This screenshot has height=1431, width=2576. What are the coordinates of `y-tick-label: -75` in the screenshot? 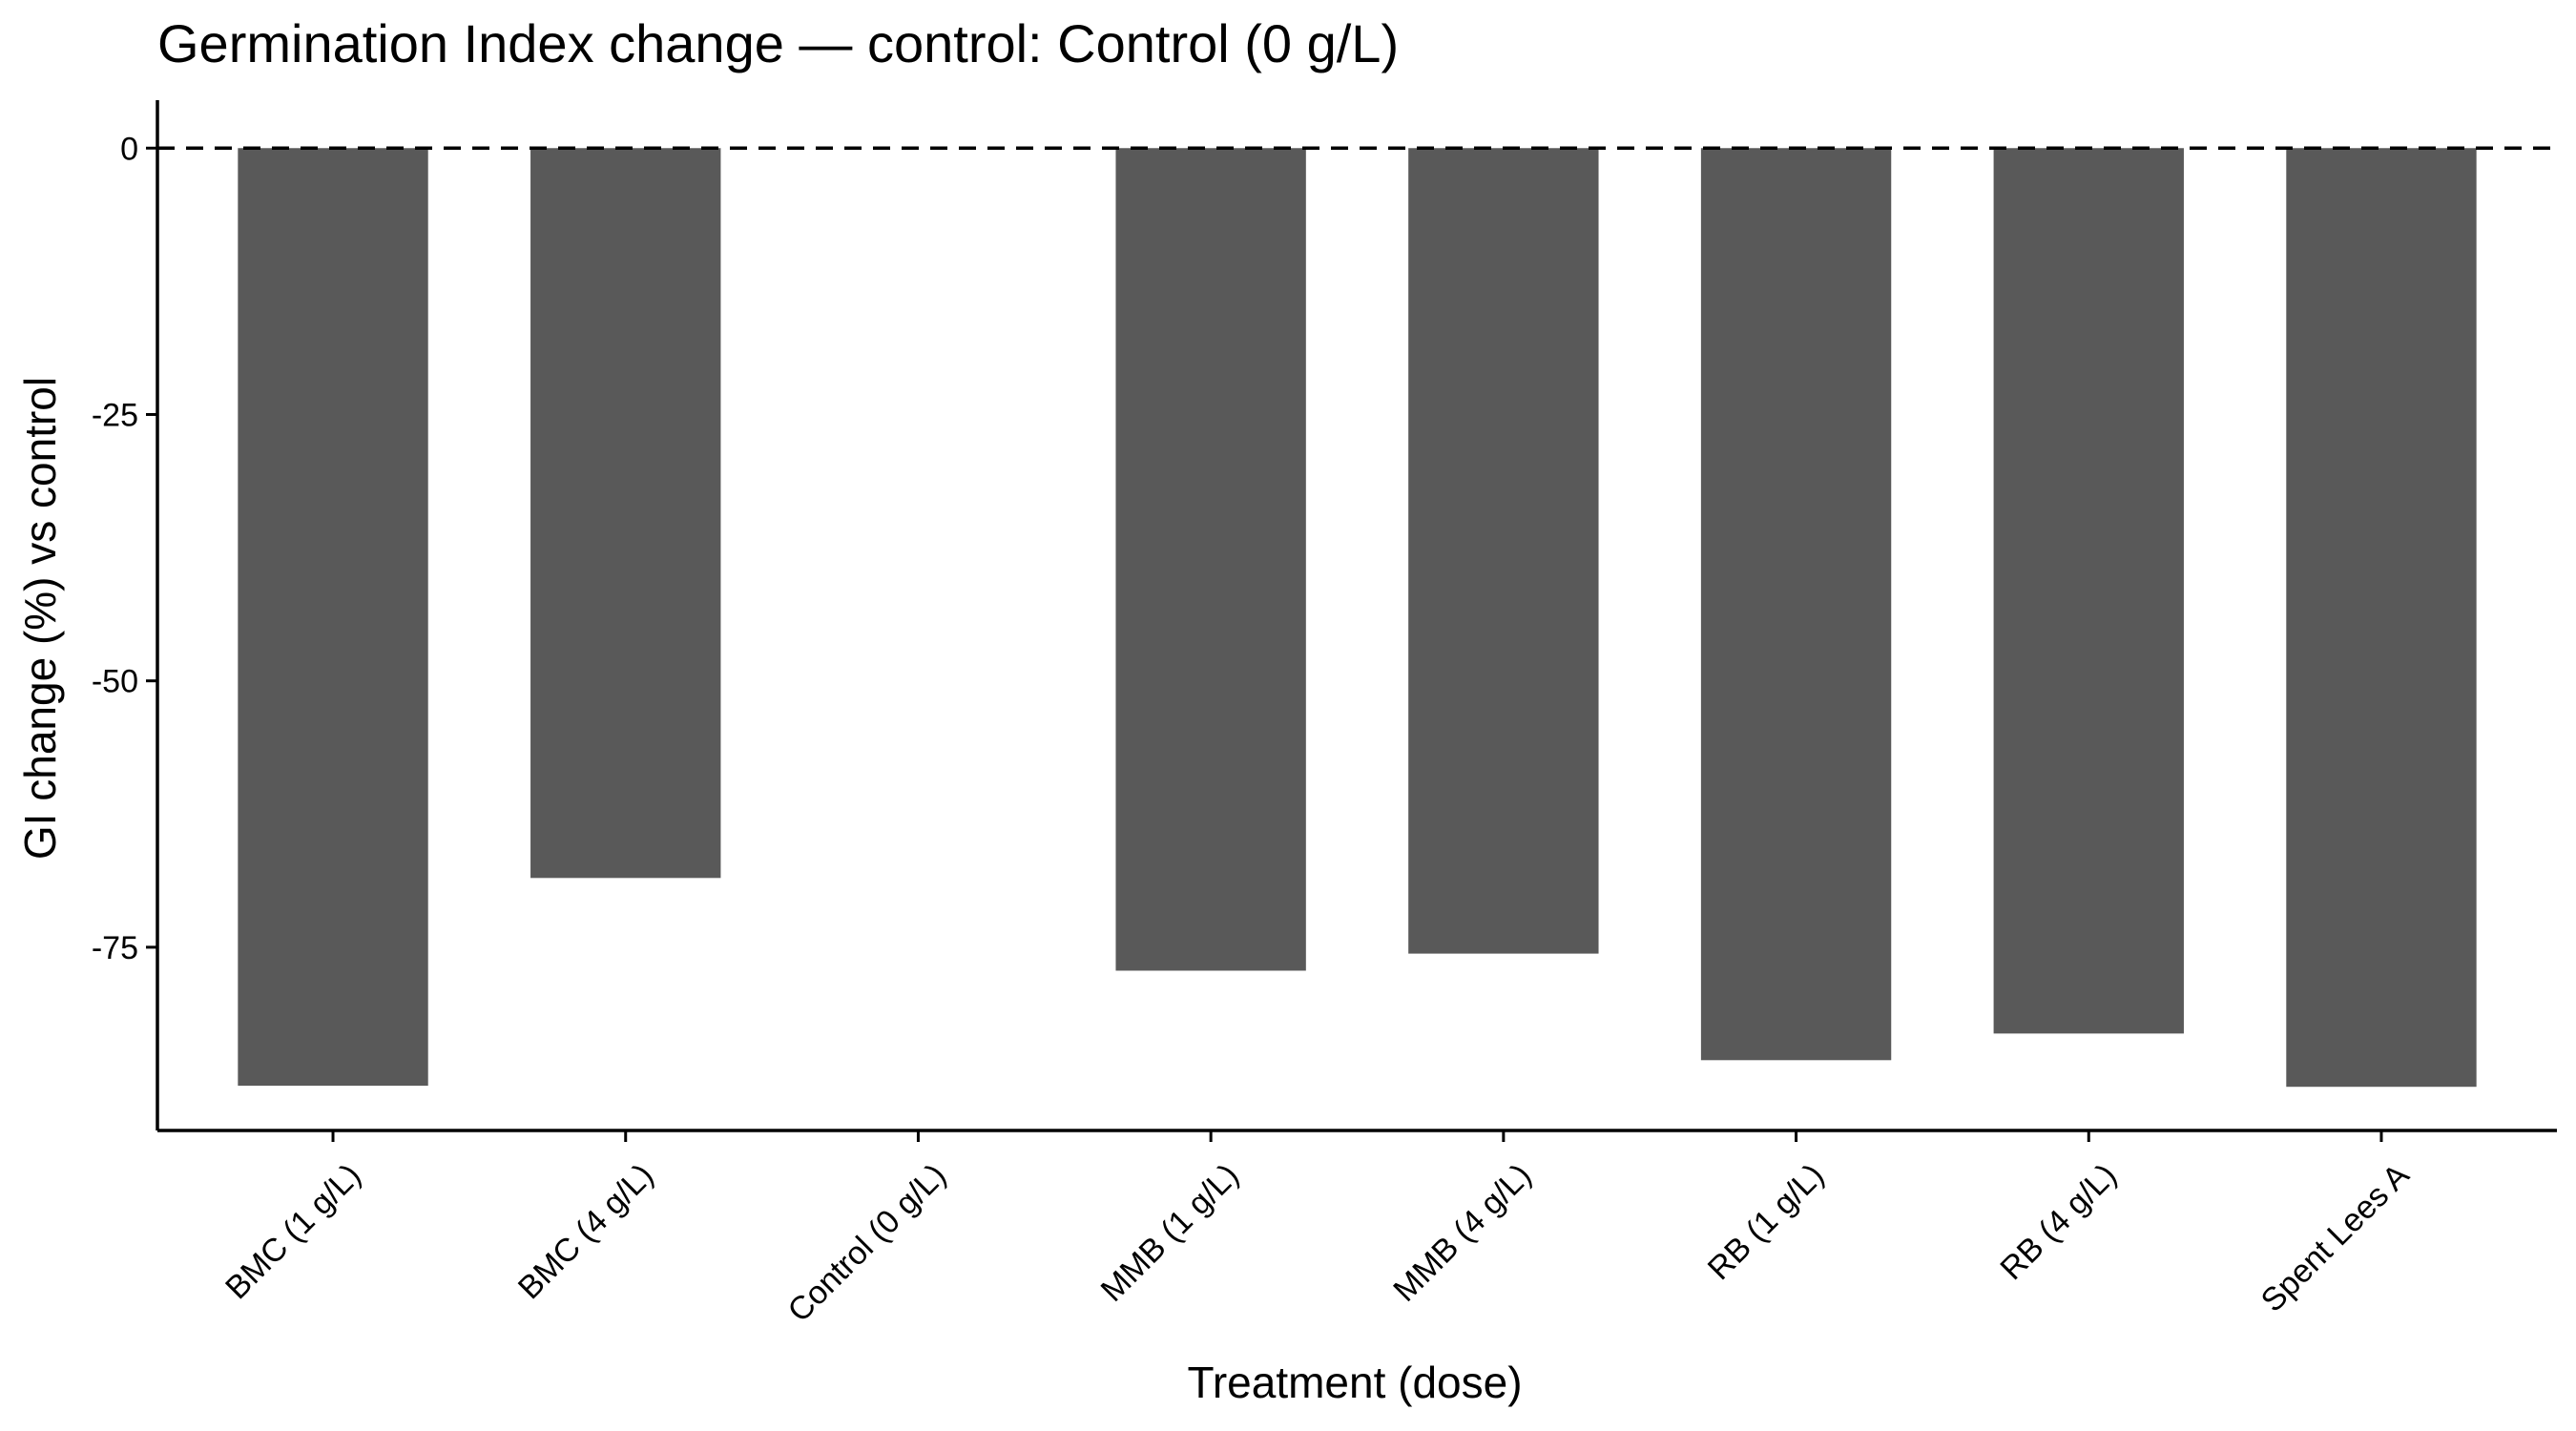 It's located at (115, 948).